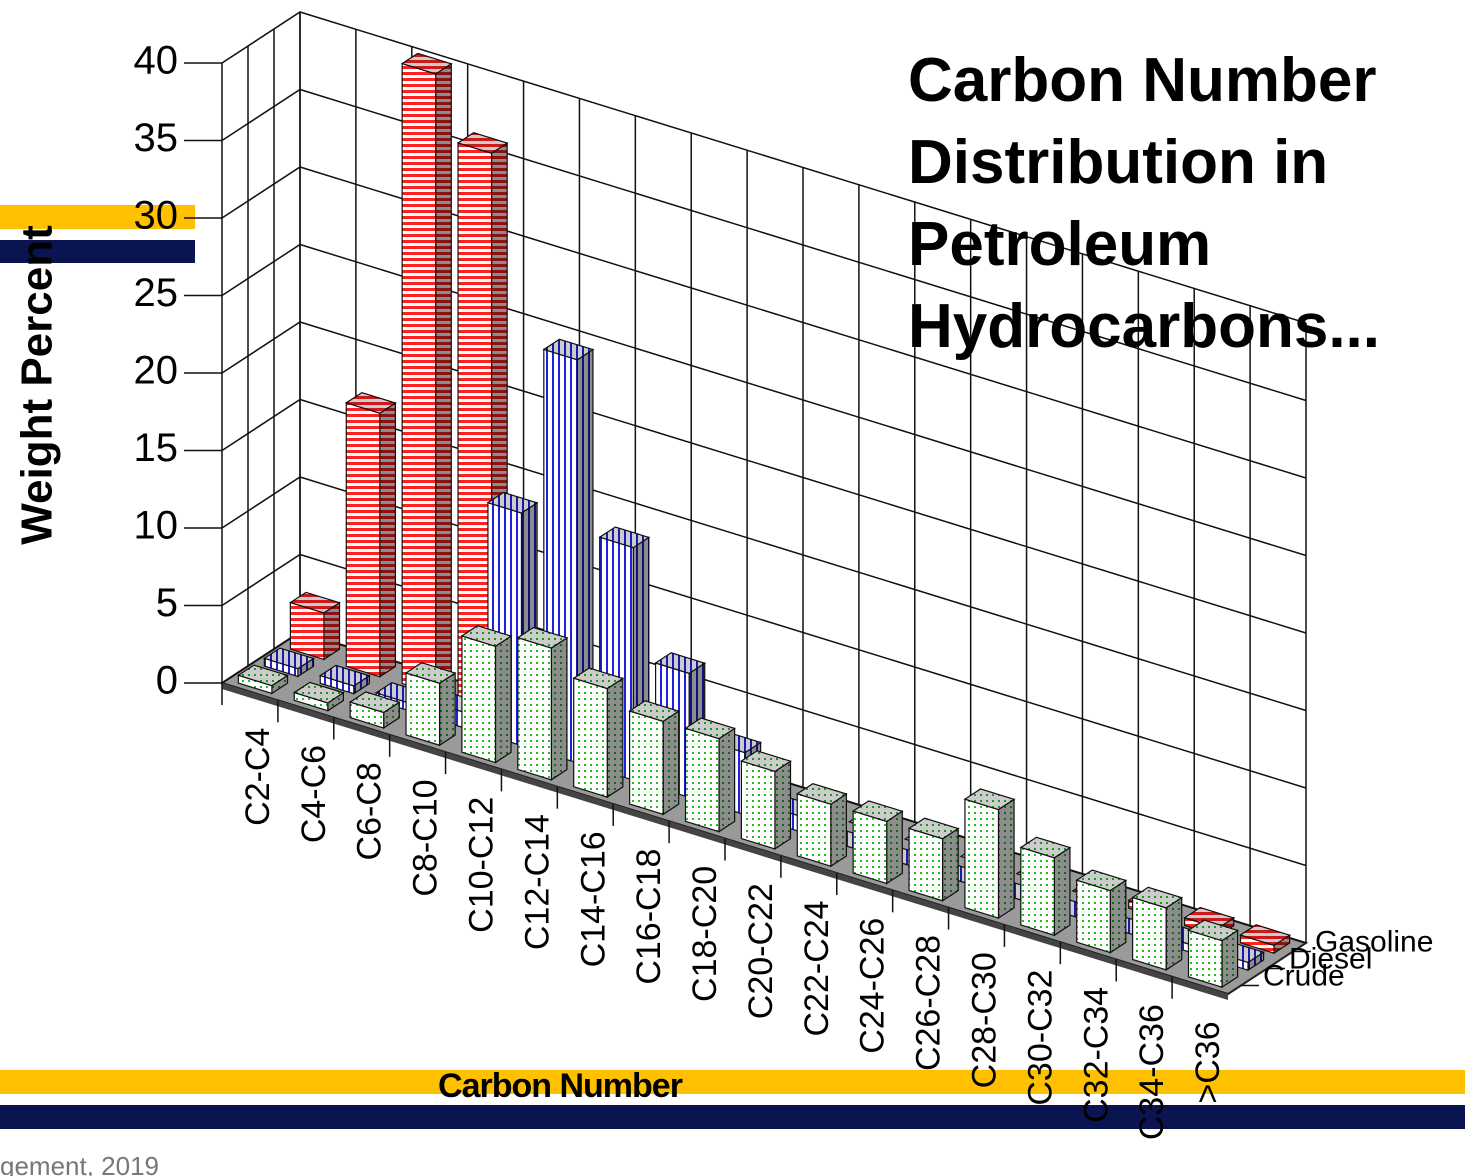 This screenshot has width=1465, height=1176. What do you see at coordinates (593, 899) in the screenshot?
I see `x-tick-label: C14-C16` at bounding box center [593, 899].